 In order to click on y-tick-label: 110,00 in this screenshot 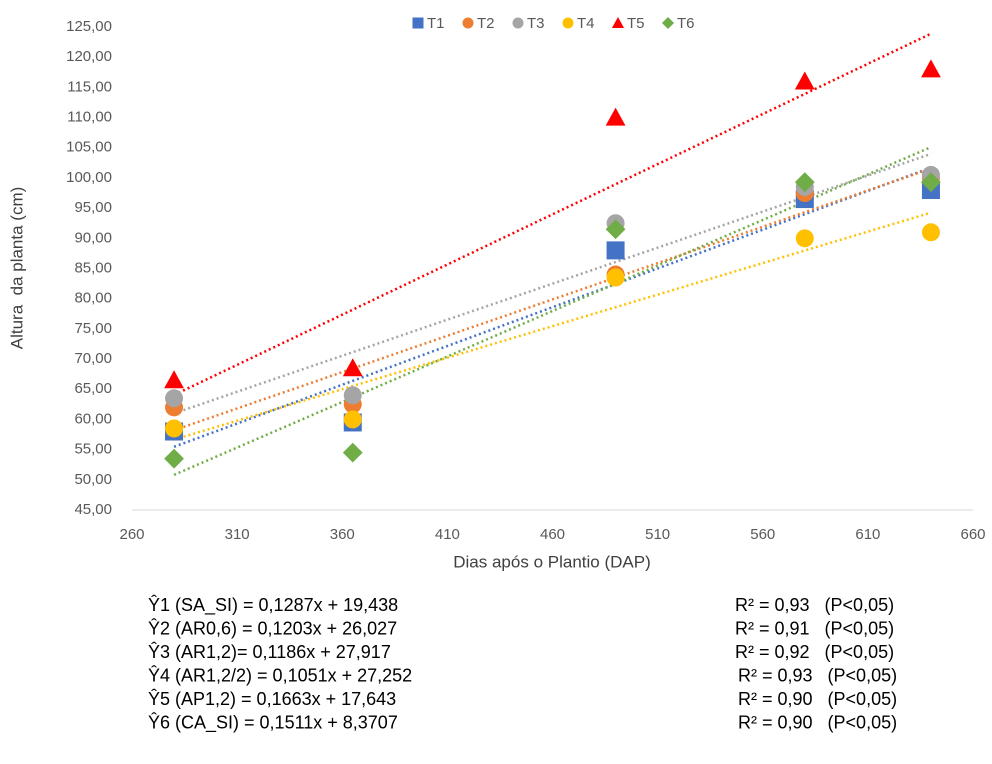, I will do `click(89, 117)`.